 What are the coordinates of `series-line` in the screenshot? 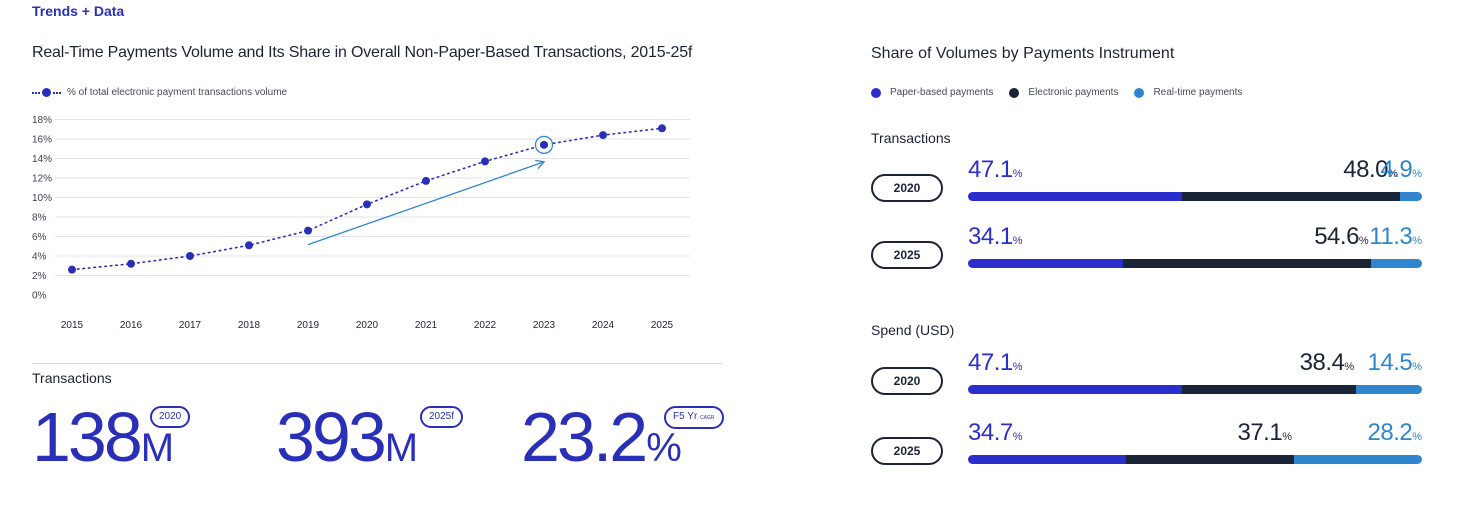 It's located at (367, 199).